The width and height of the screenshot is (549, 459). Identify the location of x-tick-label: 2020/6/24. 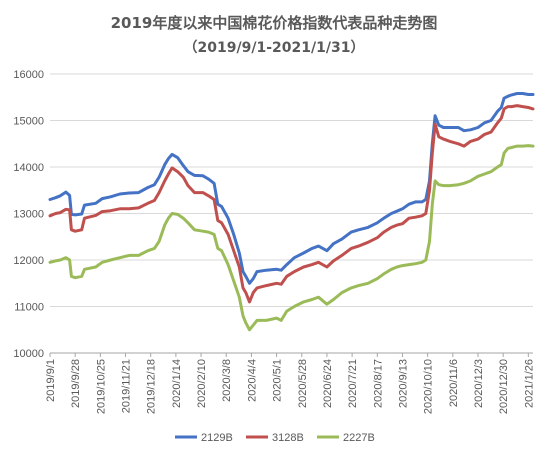
(328, 383).